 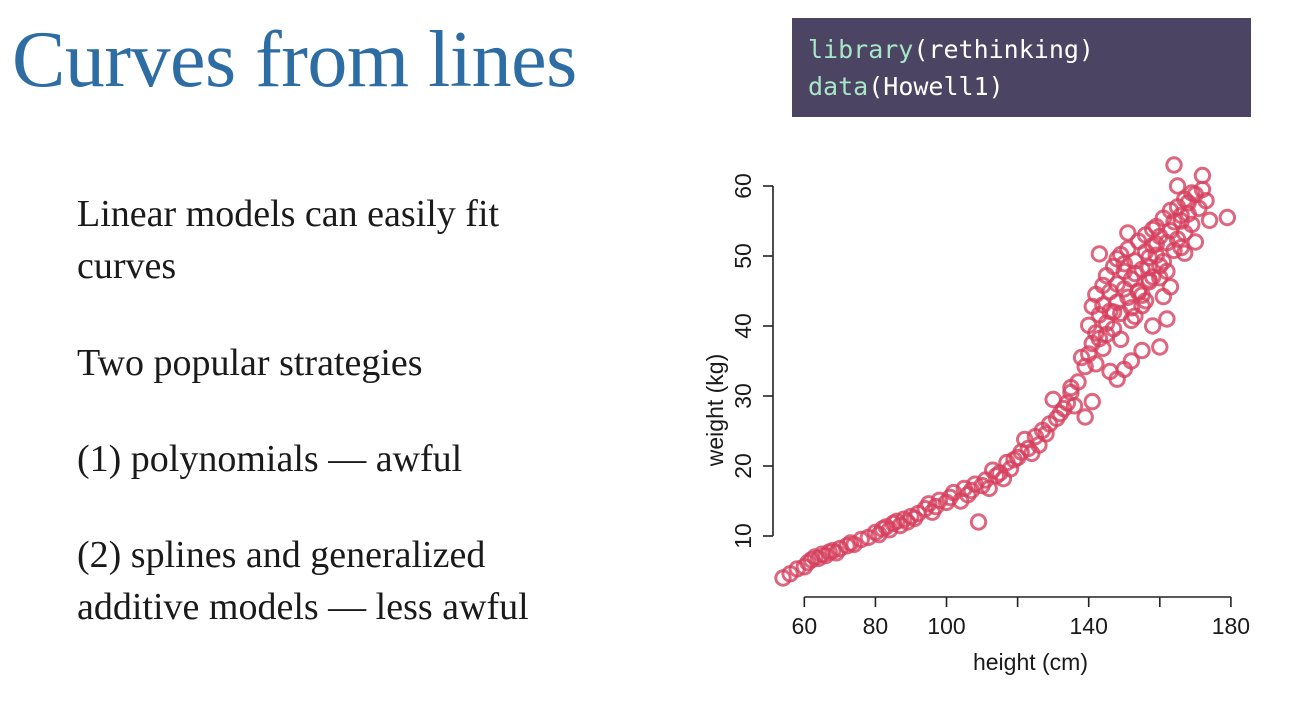 What do you see at coordinates (1003, 49) in the screenshot?
I see `code-args-library: (rethinking)` at bounding box center [1003, 49].